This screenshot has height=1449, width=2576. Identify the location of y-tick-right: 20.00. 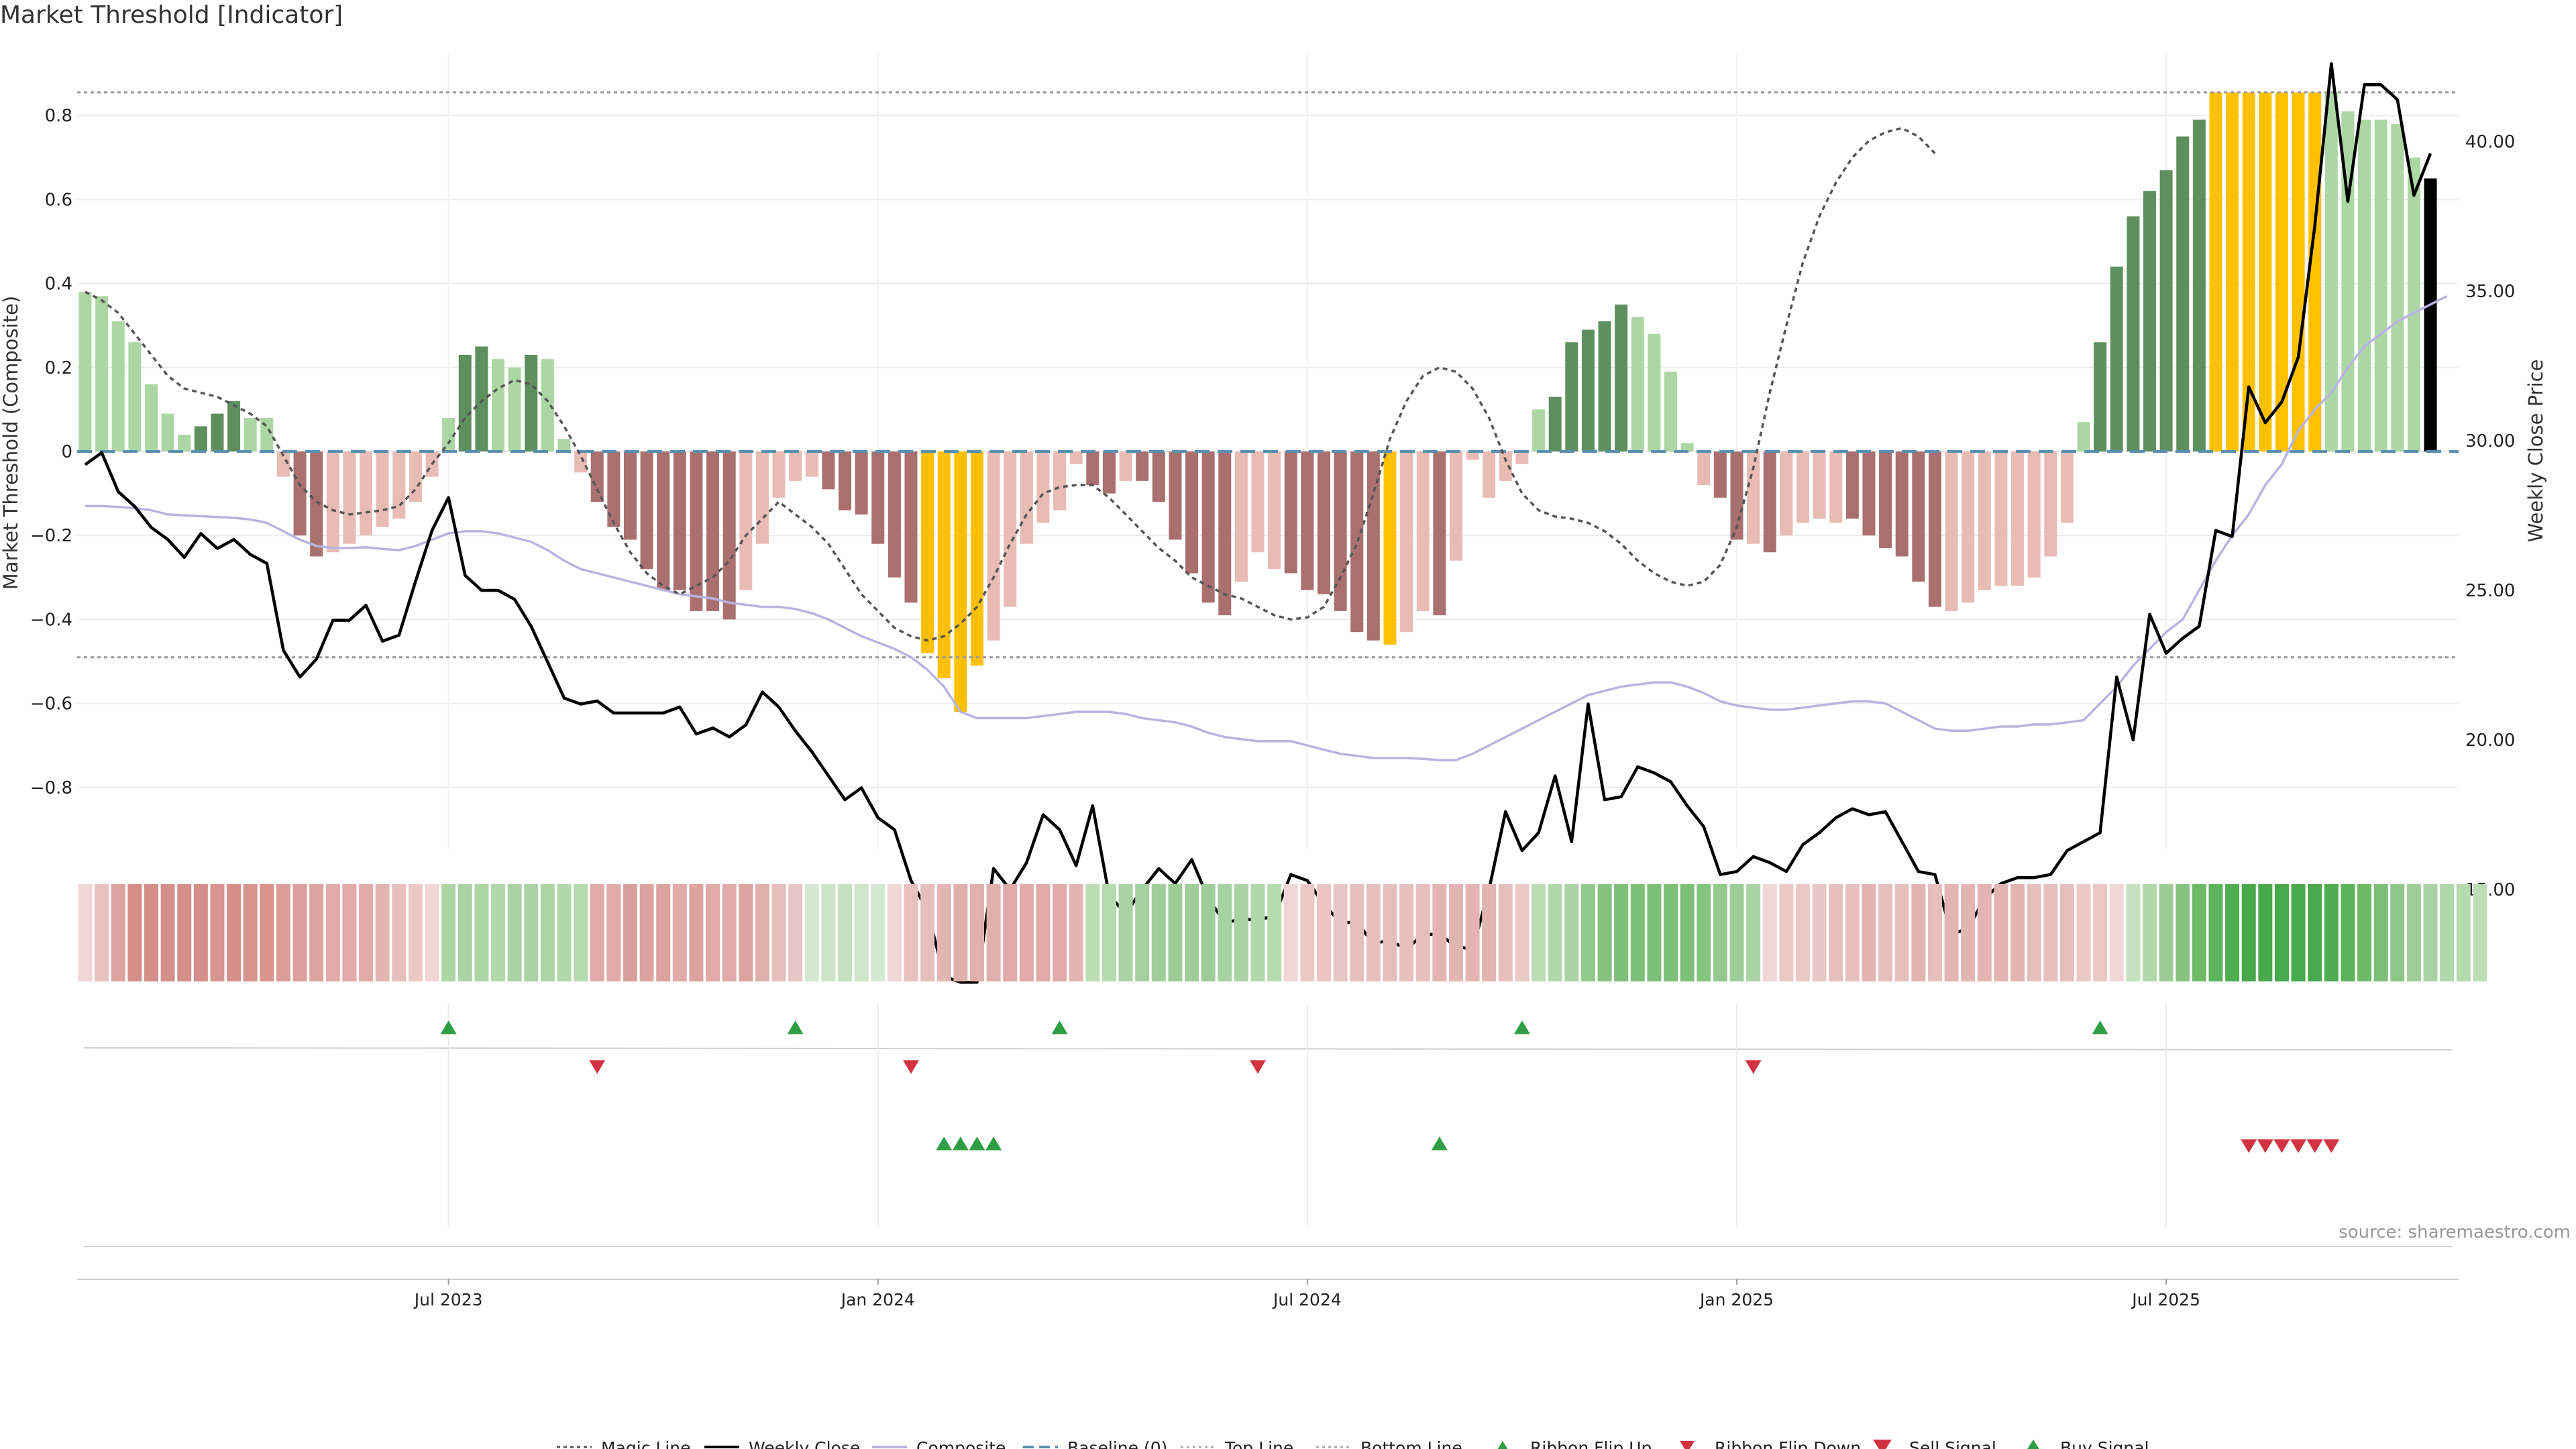
(2490, 741).